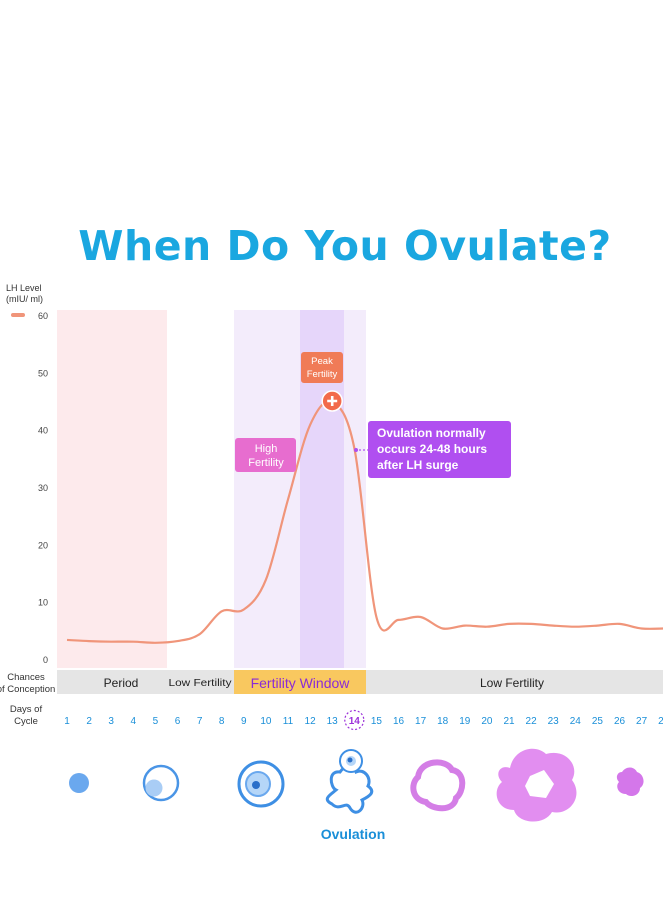  Describe the element at coordinates (27, 683) in the screenshot. I see `conception-label: Chances of Conception` at that location.